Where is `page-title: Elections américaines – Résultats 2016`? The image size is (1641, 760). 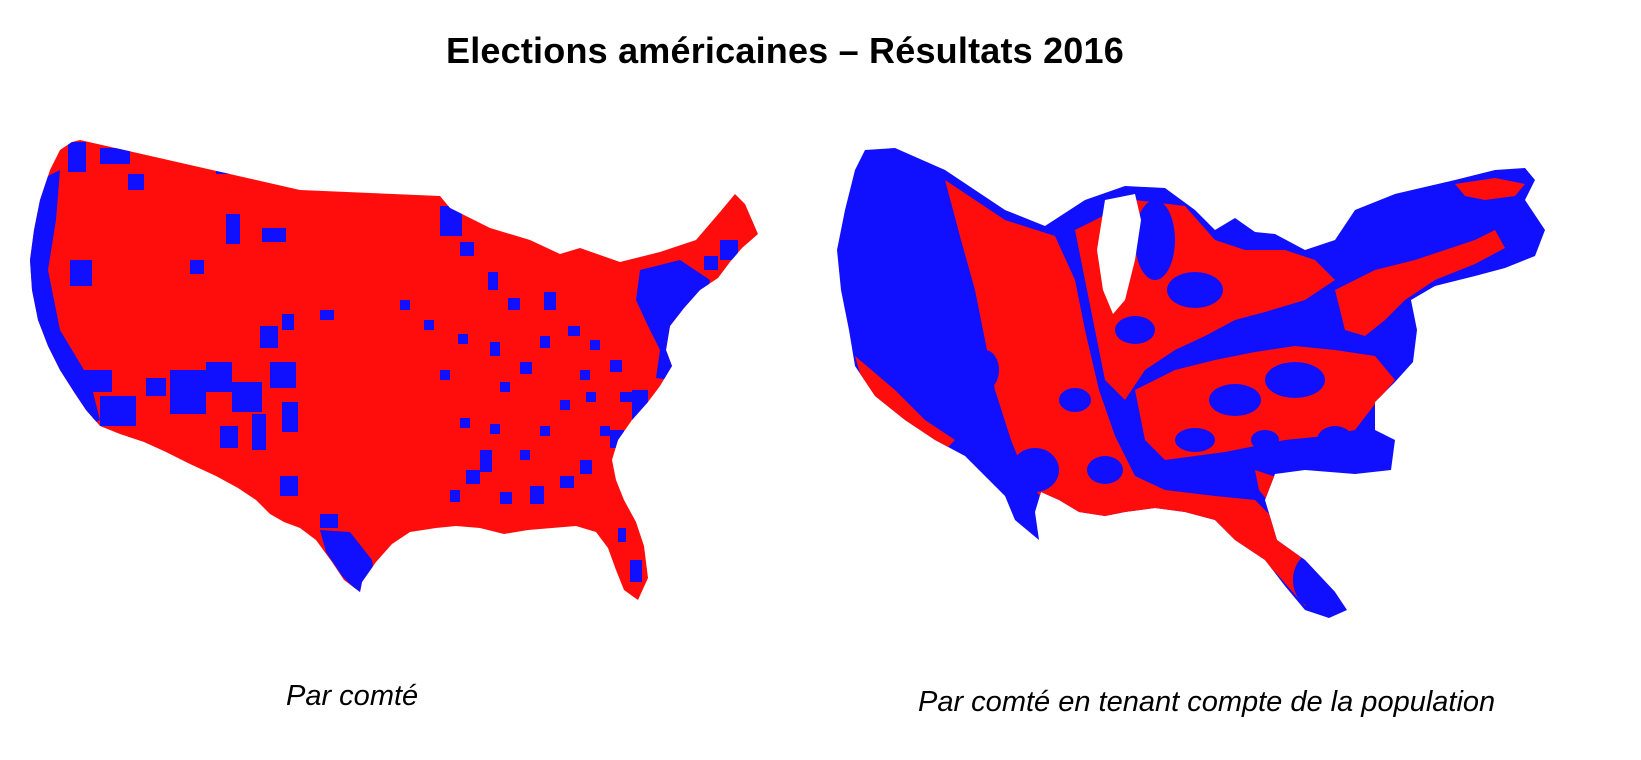 page-title: Elections américaines – Résultats 2016 is located at coordinates (785, 50).